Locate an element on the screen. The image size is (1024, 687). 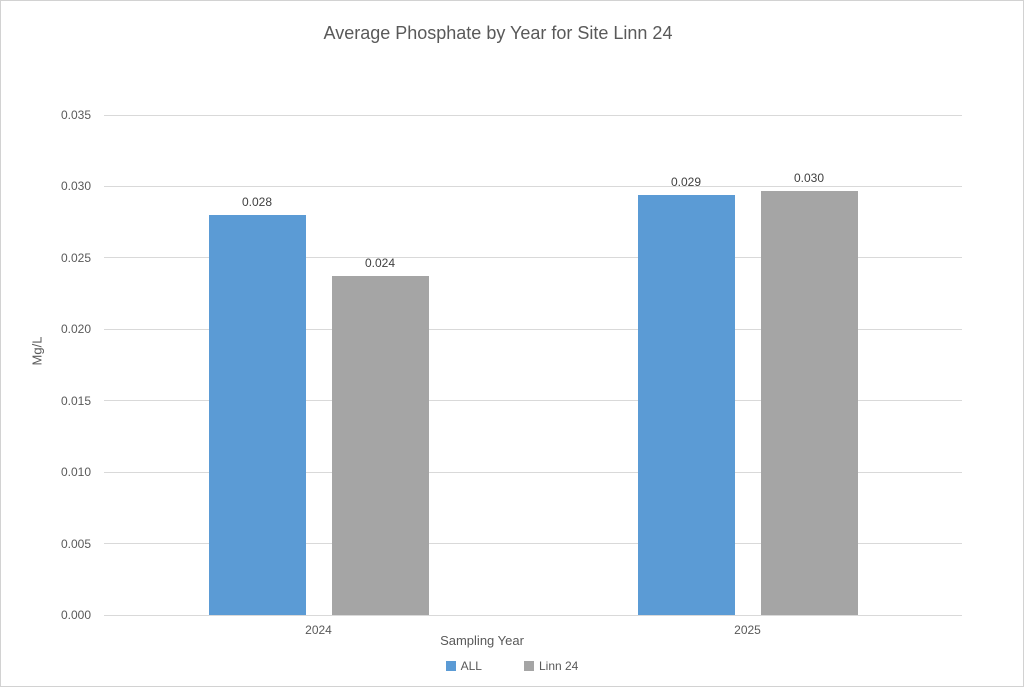
data-label: 0.030 is located at coordinates (809, 177).